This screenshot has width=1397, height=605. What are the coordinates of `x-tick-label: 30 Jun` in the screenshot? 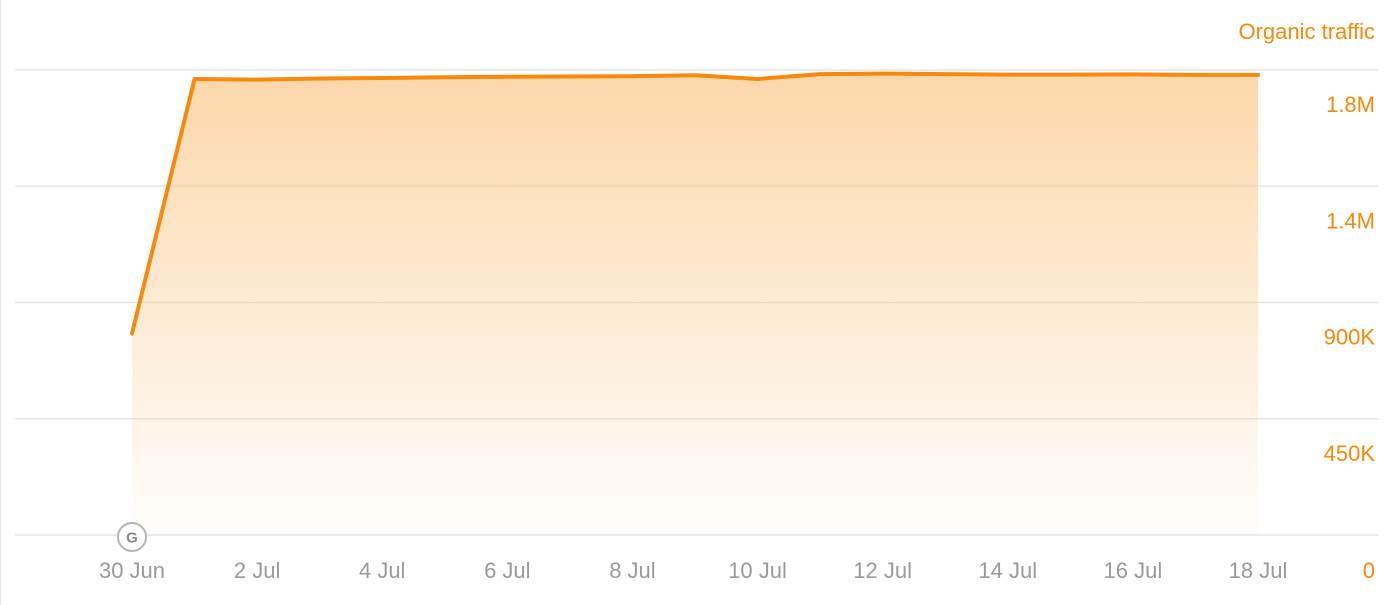 It's located at (132, 570).